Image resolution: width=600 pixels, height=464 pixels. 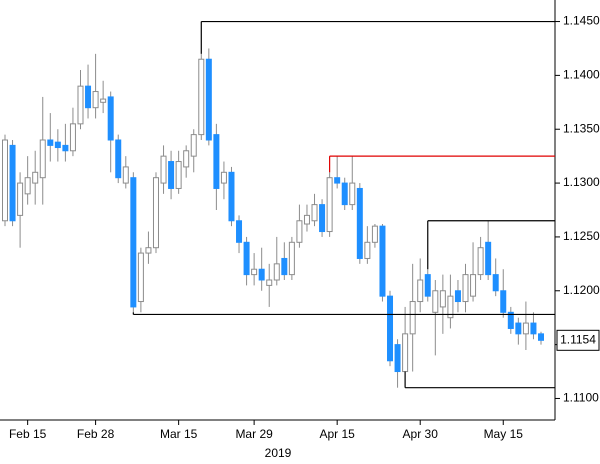 What do you see at coordinates (581, 236) in the screenshot?
I see `y-tick-label: 1.1250` at bounding box center [581, 236].